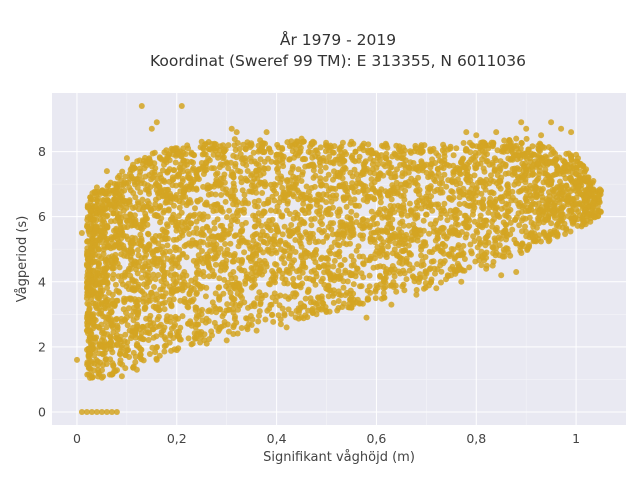 The image size is (640, 480). I want to click on x-tick-label: 0,8, so click(476, 438).